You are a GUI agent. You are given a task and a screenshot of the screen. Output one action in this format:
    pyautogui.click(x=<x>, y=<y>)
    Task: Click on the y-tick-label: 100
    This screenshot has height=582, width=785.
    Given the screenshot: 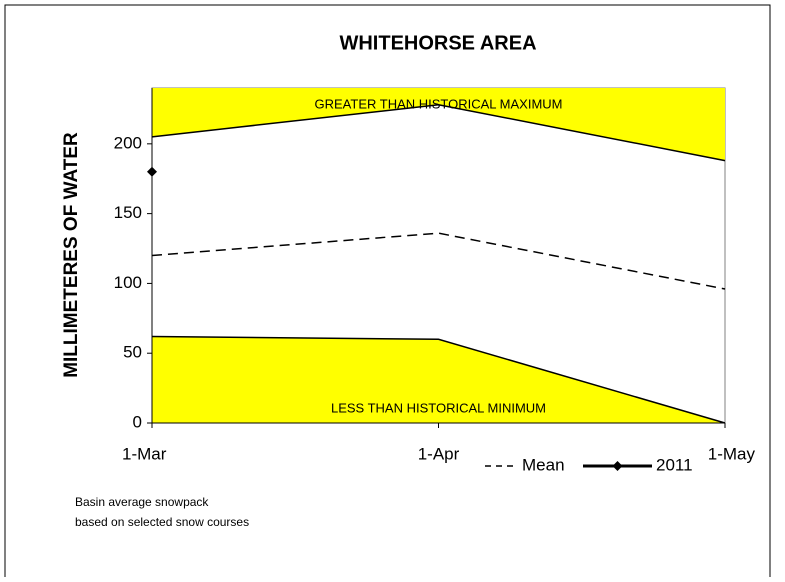 What is the action you would take?
    pyautogui.click(x=128, y=282)
    